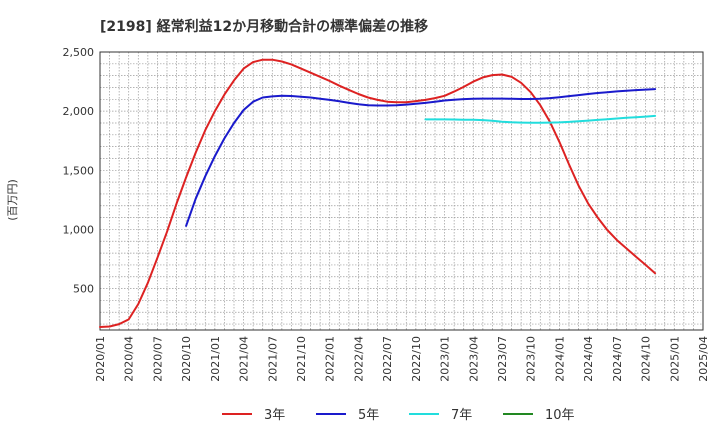  Describe the element at coordinates (79, 52) in the screenshot. I see `y-tick-label: 2,500` at that location.